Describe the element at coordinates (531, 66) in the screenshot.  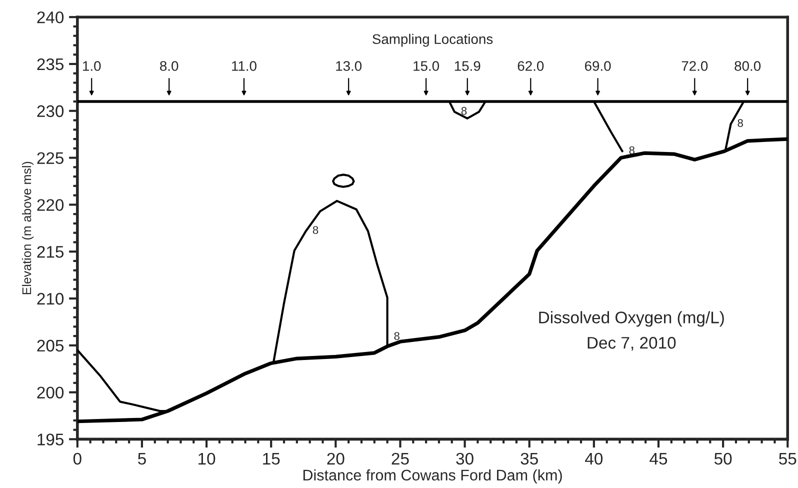
I see `annotation: 62.0` at that location.